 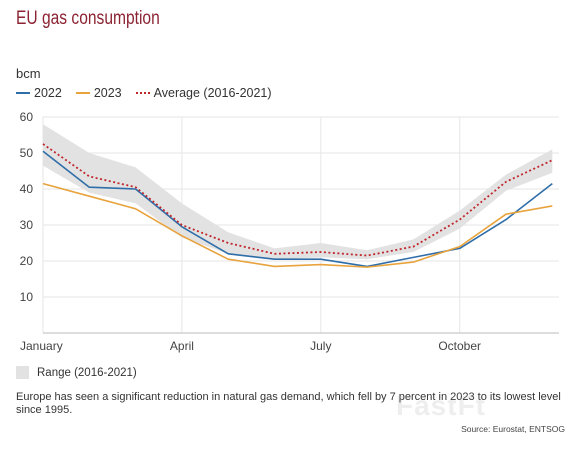 What do you see at coordinates (22, 372) in the screenshot?
I see `range-swatch` at bounding box center [22, 372].